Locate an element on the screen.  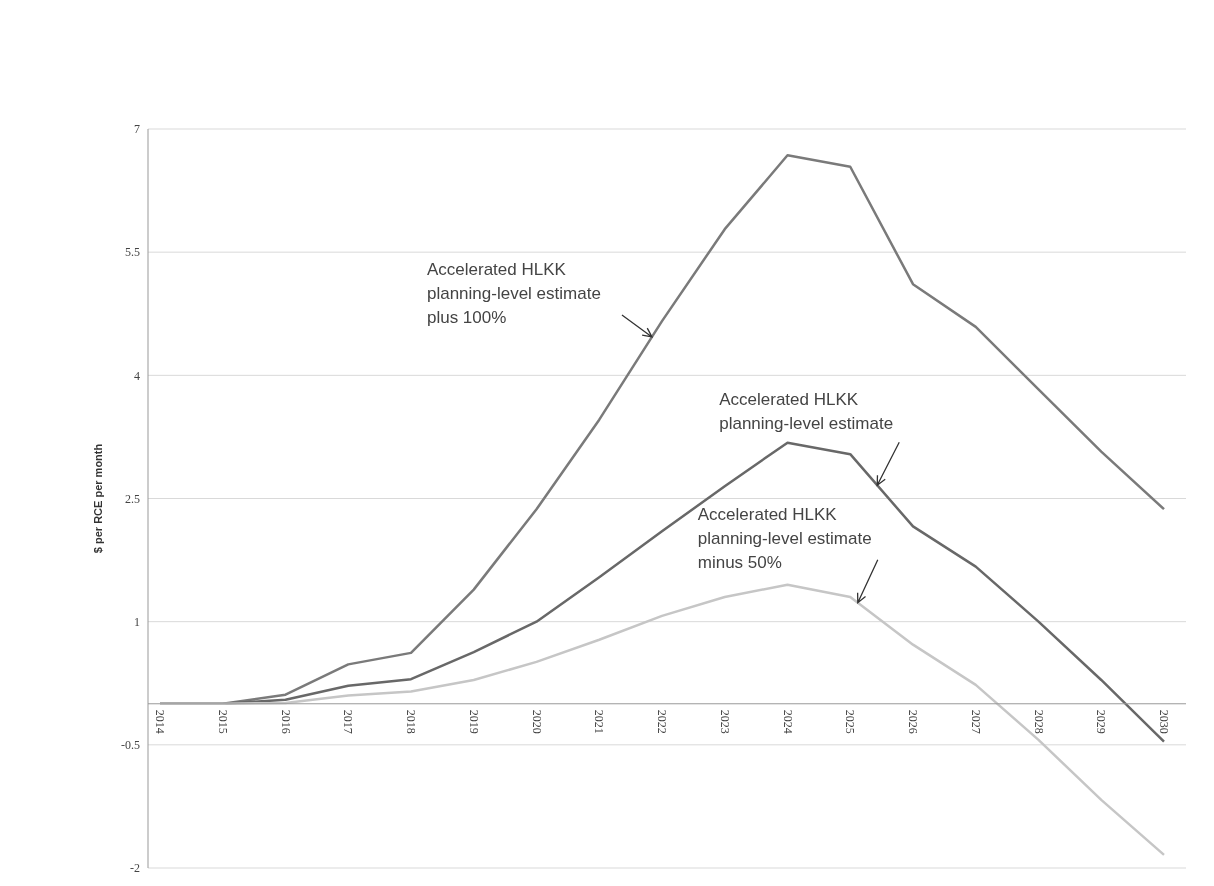
y-tick-label: 2.5 is located at coordinates (132, 498).